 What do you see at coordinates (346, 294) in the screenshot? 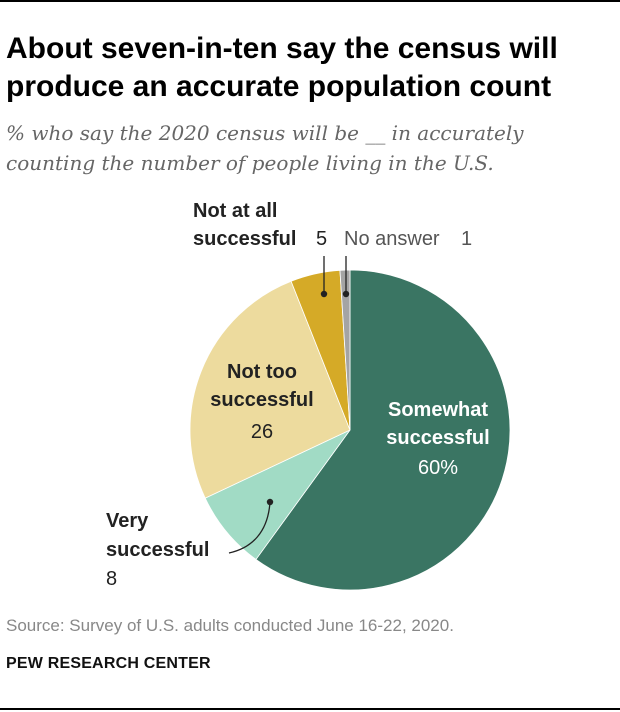
I see `no-answer-dot` at bounding box center [346, 294].